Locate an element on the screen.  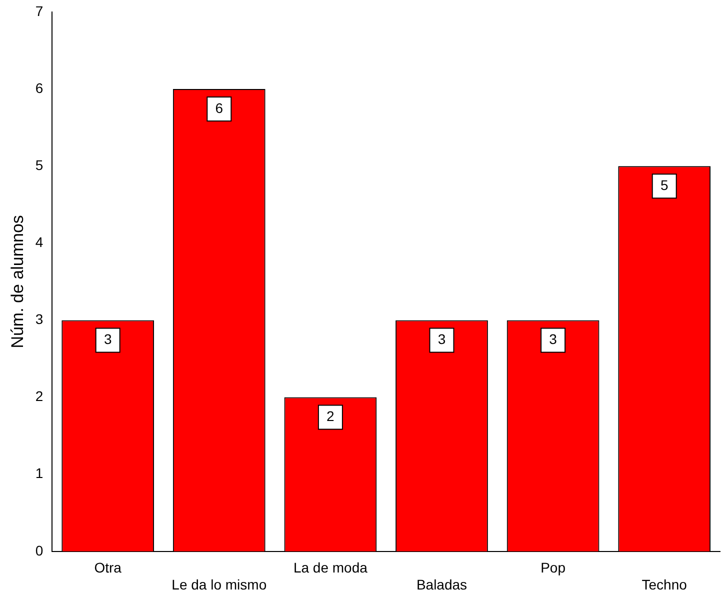
x-tick-label: Pop is located at coordinates (553, 568).